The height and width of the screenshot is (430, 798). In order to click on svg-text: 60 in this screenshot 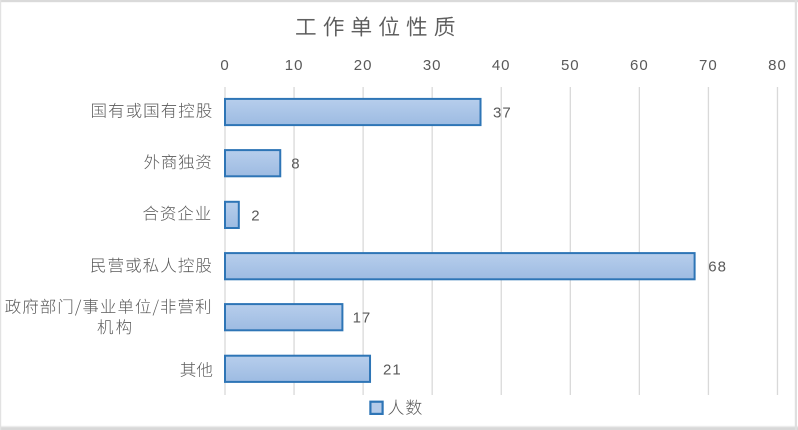, I will do `click(639, 65)`.